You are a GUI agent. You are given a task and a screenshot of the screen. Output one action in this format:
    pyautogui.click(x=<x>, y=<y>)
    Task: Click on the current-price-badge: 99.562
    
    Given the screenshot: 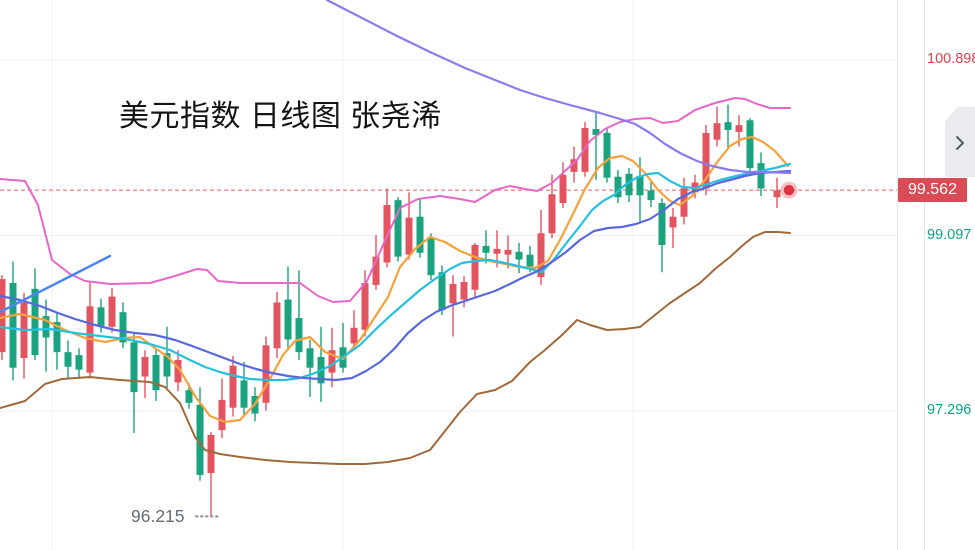 What is the action you would take?
    pyautogui.click(x=932, y=190)
    